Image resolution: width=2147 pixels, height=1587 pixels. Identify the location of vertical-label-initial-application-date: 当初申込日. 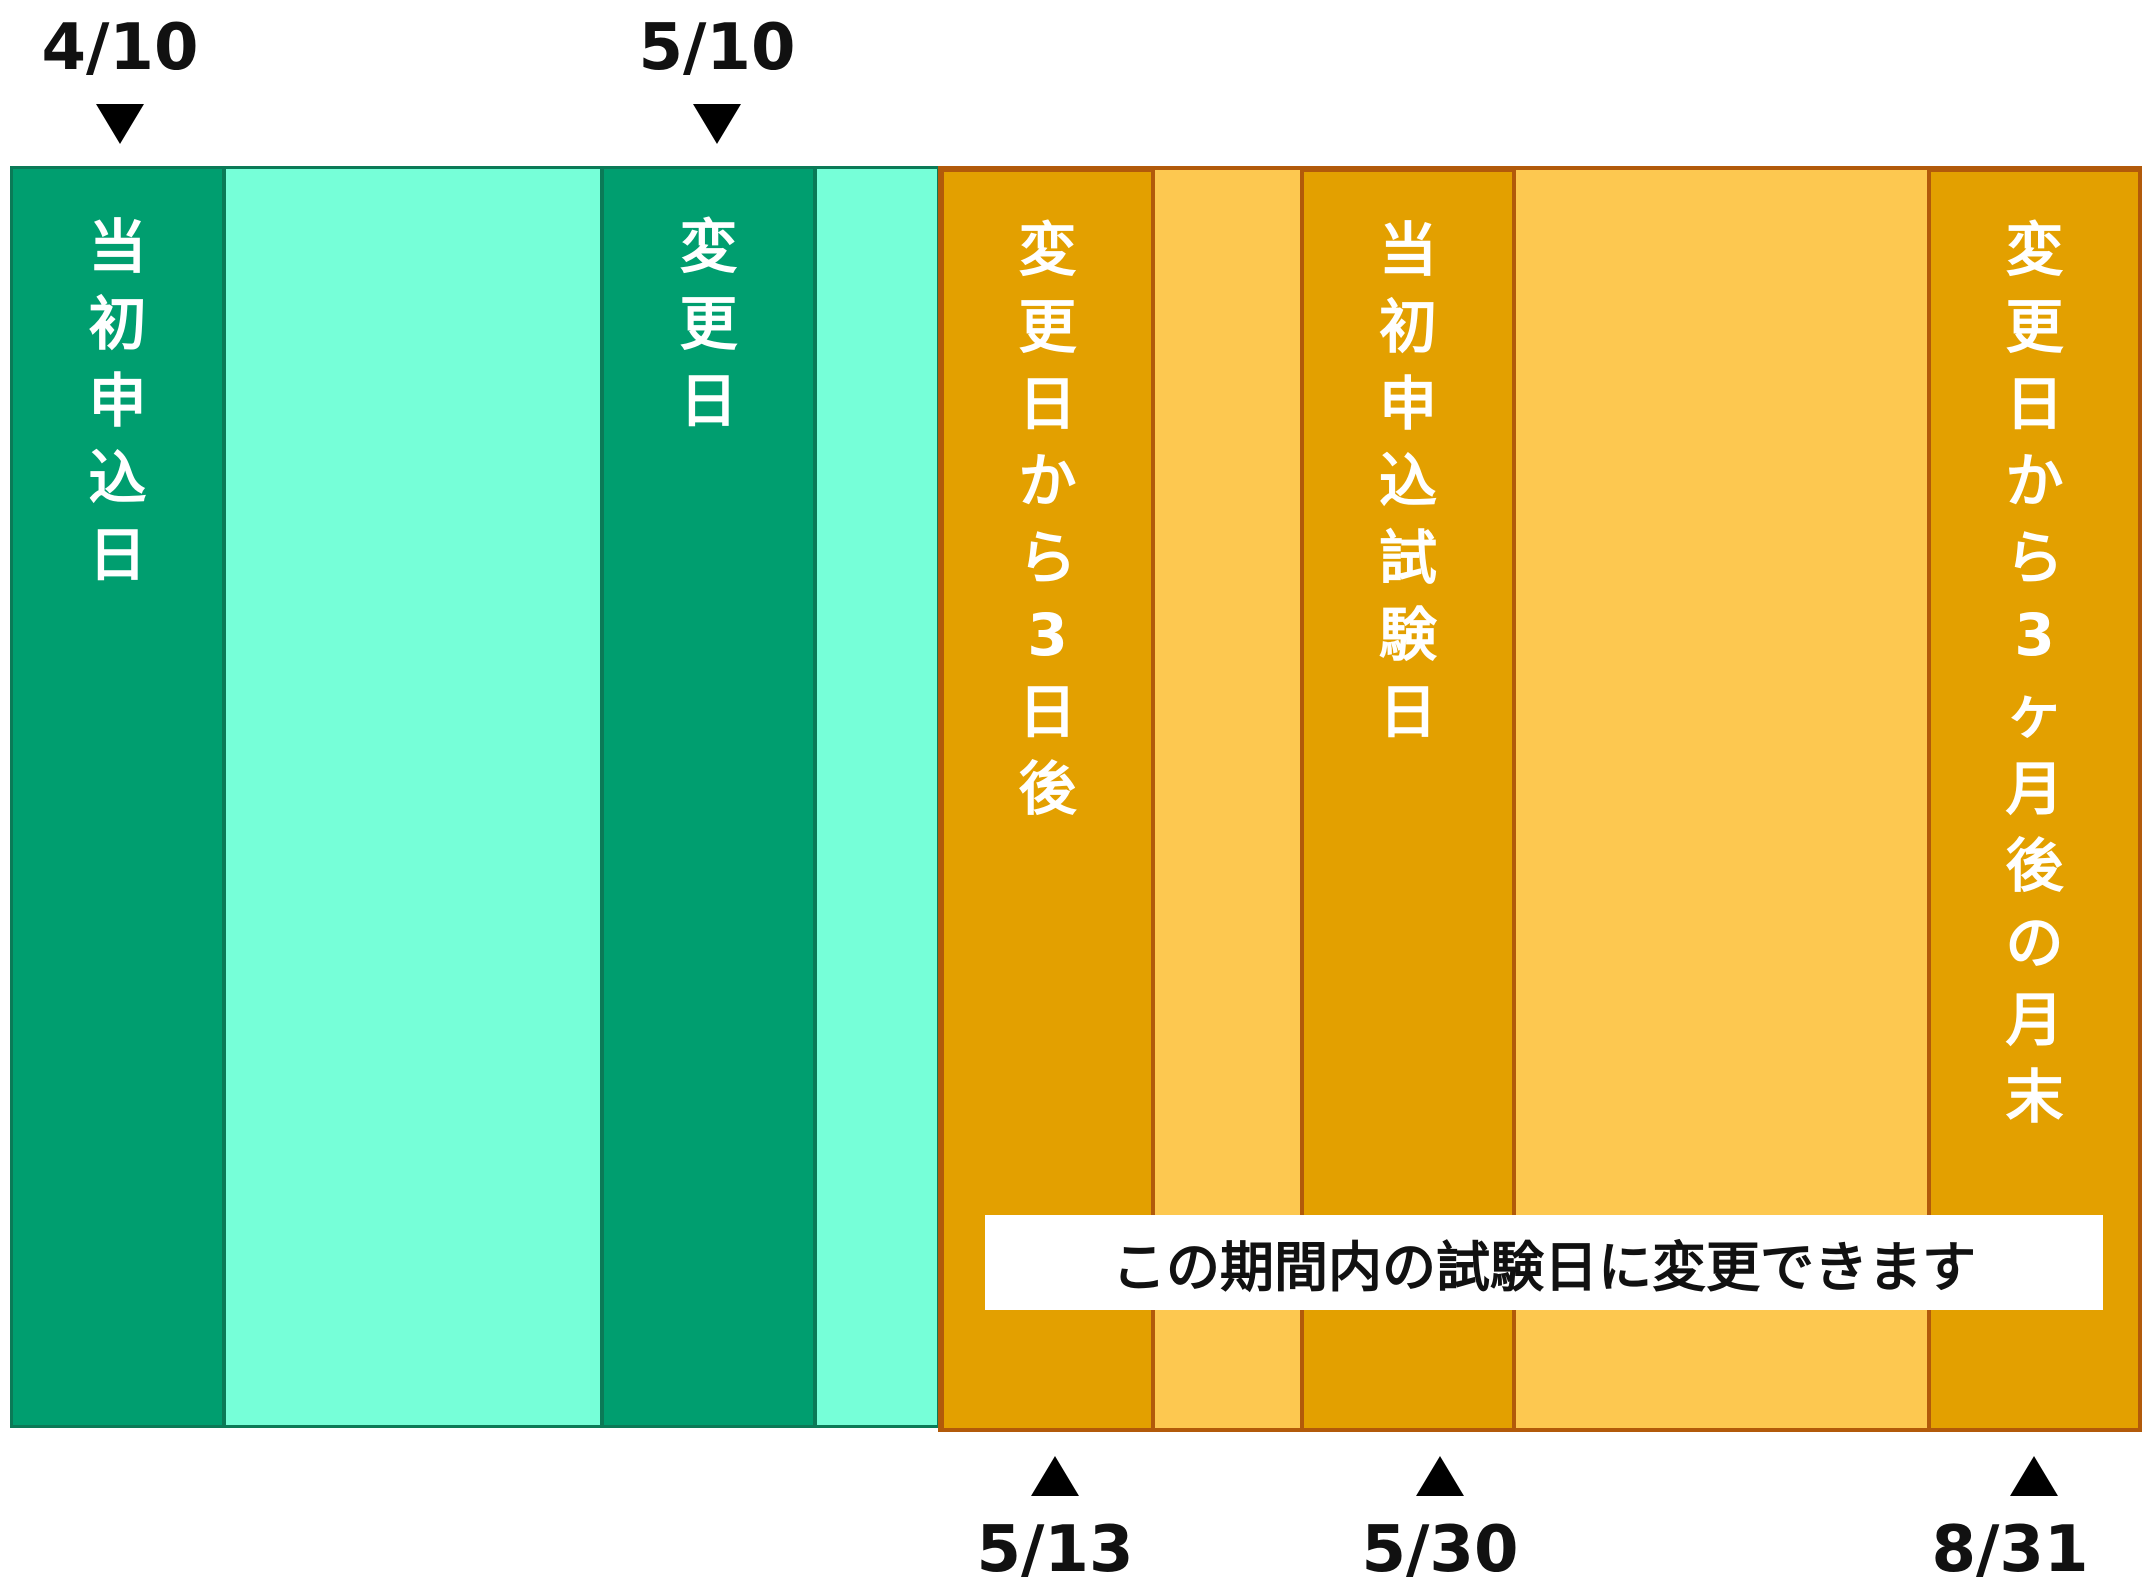
(117, 401).